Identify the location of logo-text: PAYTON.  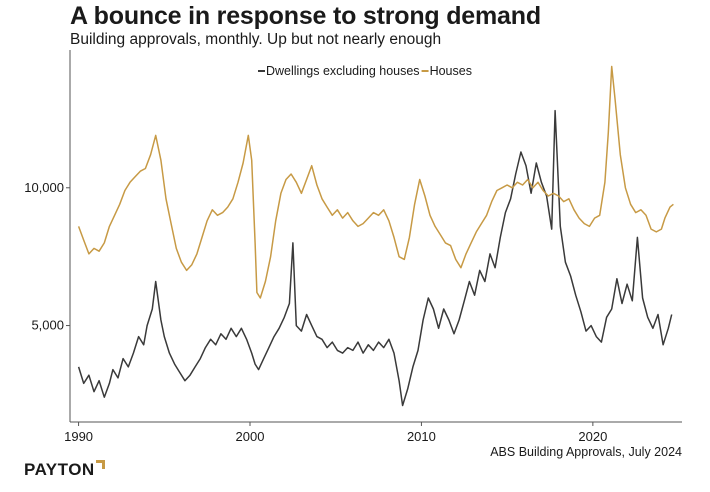
(59, 469).